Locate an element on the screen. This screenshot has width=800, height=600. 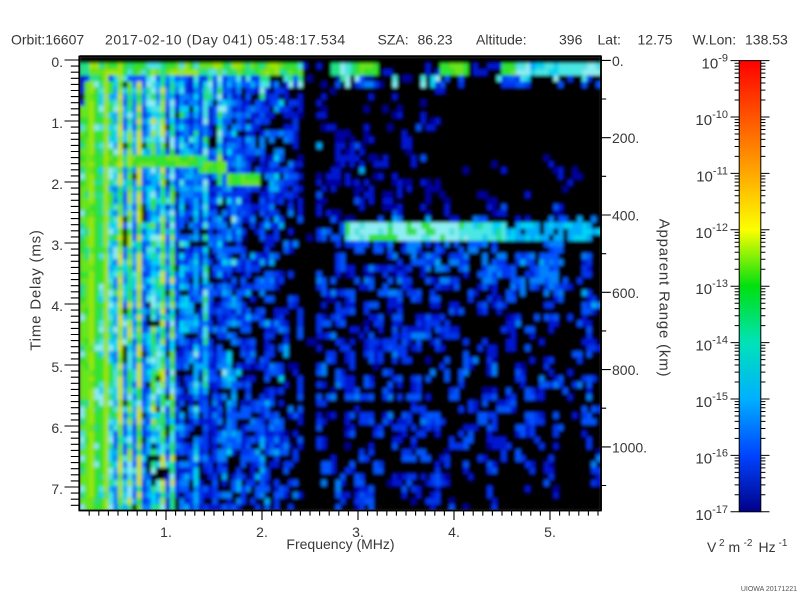
svg-text: Lat: is located at coordinates (609, 40).